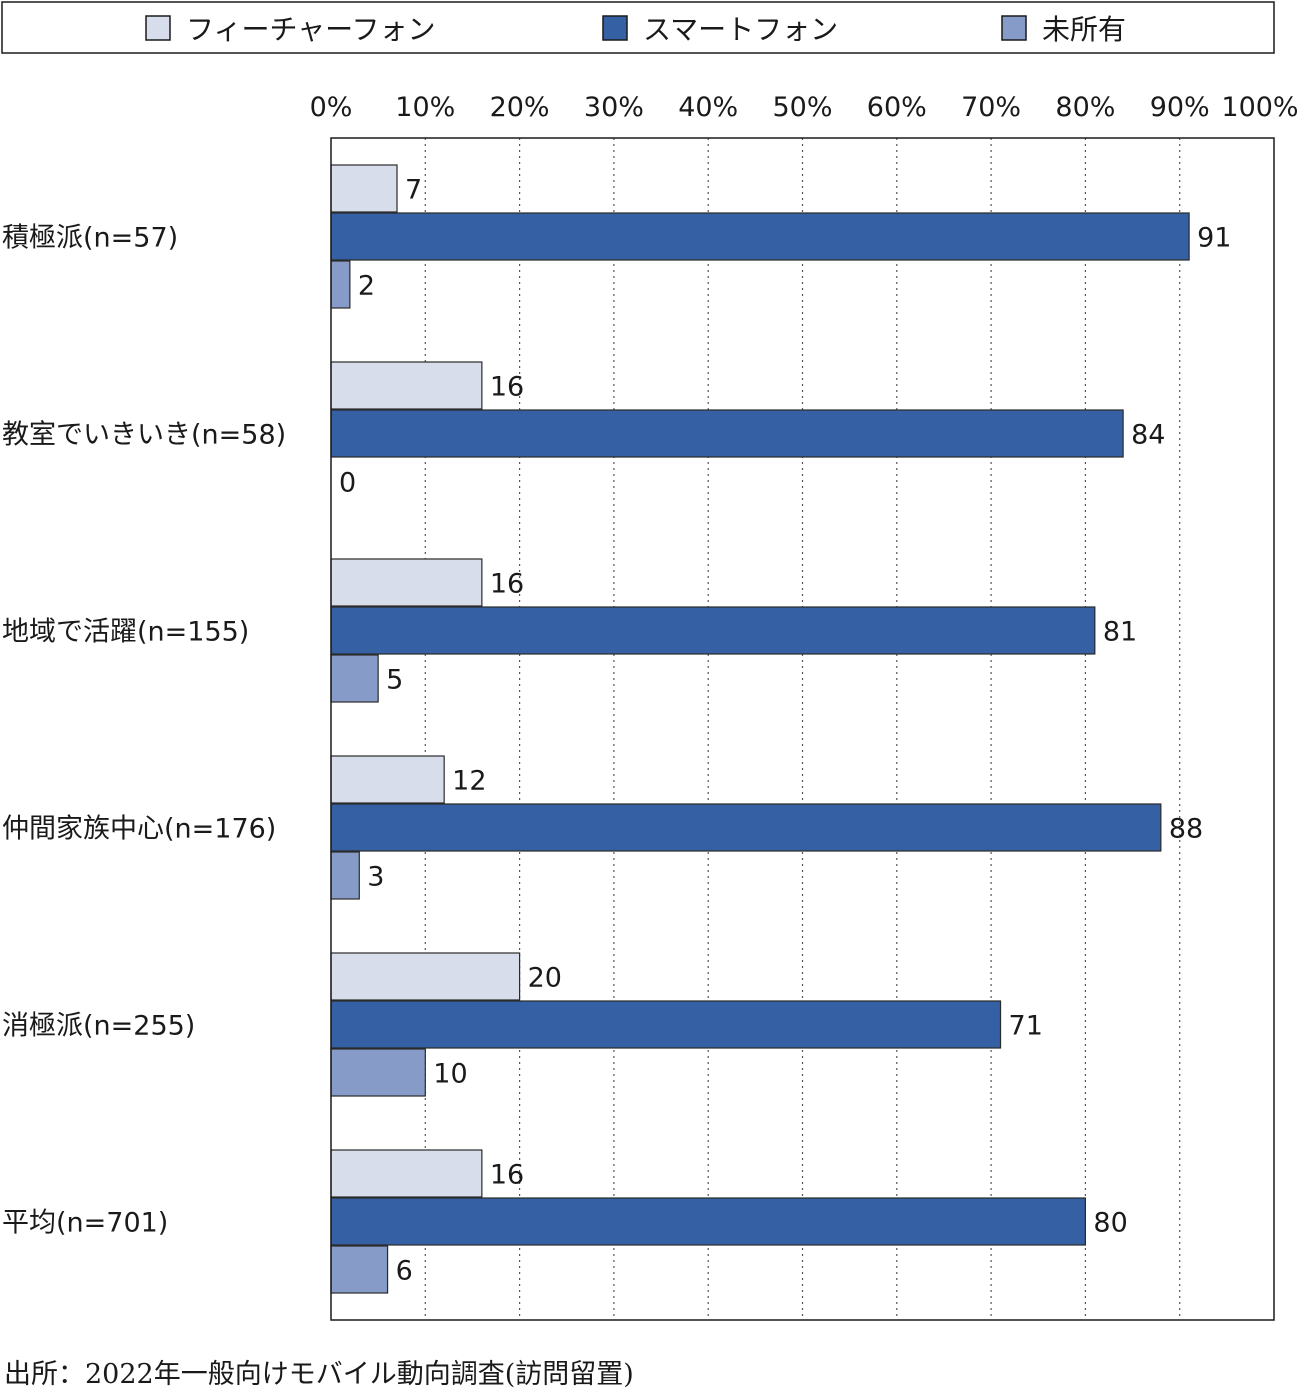 The image size is (1297, 1391). Describe the element at coordinates (1026, 1026) in the screenshot. I see `value-label-5-2: 71` at that location.